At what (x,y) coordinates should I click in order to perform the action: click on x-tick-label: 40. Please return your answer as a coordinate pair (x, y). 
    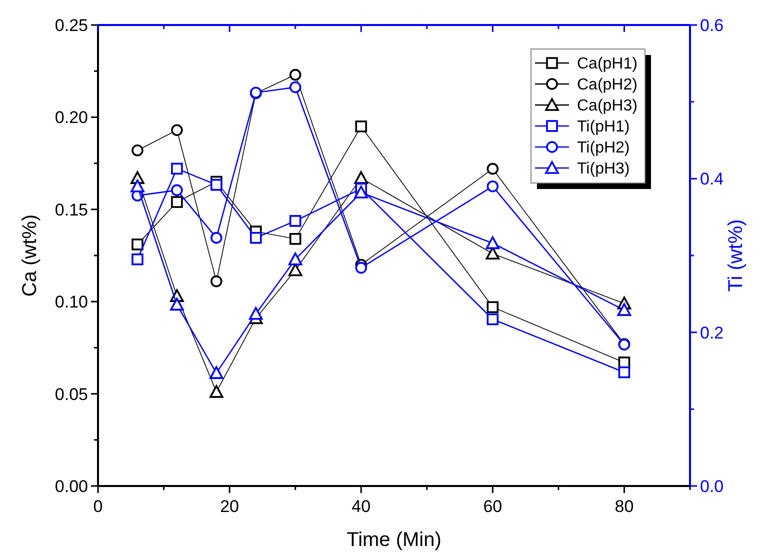
    Looking at the image, I should click on (361, 506).